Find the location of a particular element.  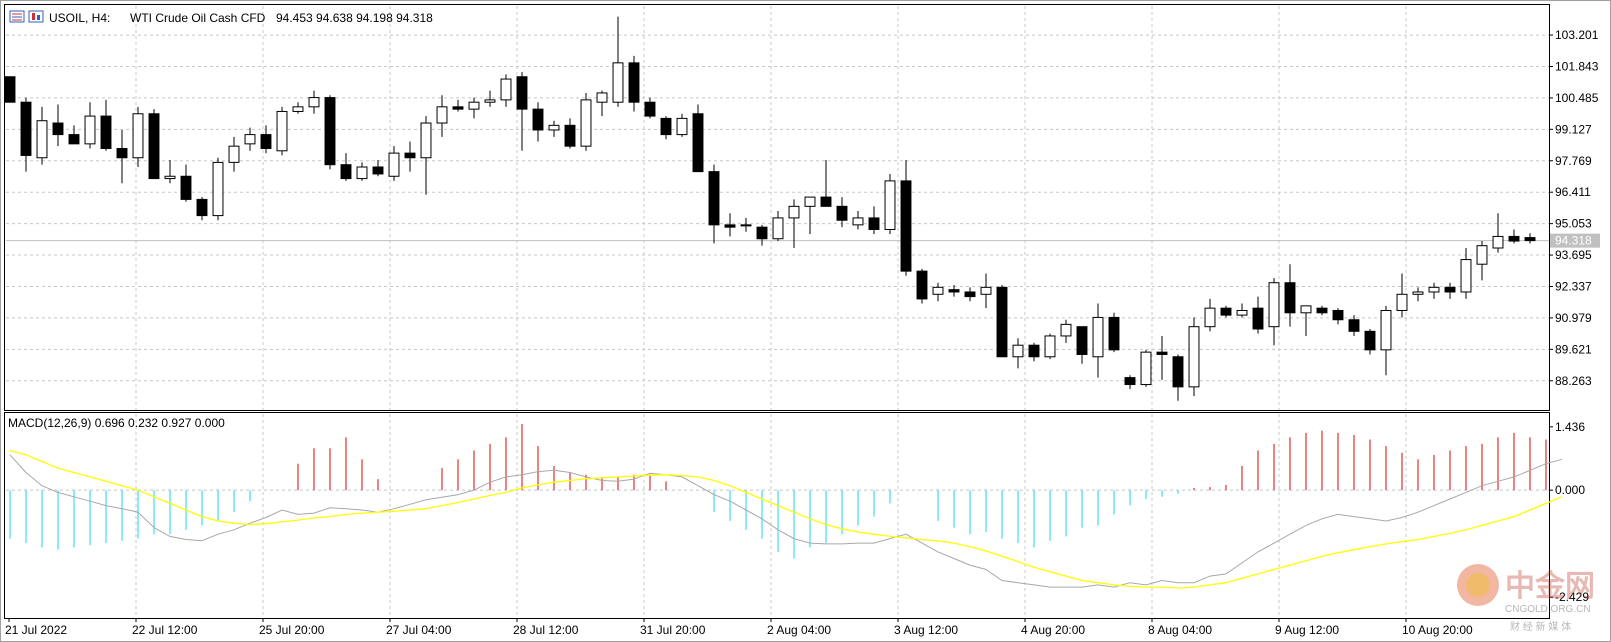

time-tick-label: 4 Aug 20:00 is located at coordinates (1053, 630).